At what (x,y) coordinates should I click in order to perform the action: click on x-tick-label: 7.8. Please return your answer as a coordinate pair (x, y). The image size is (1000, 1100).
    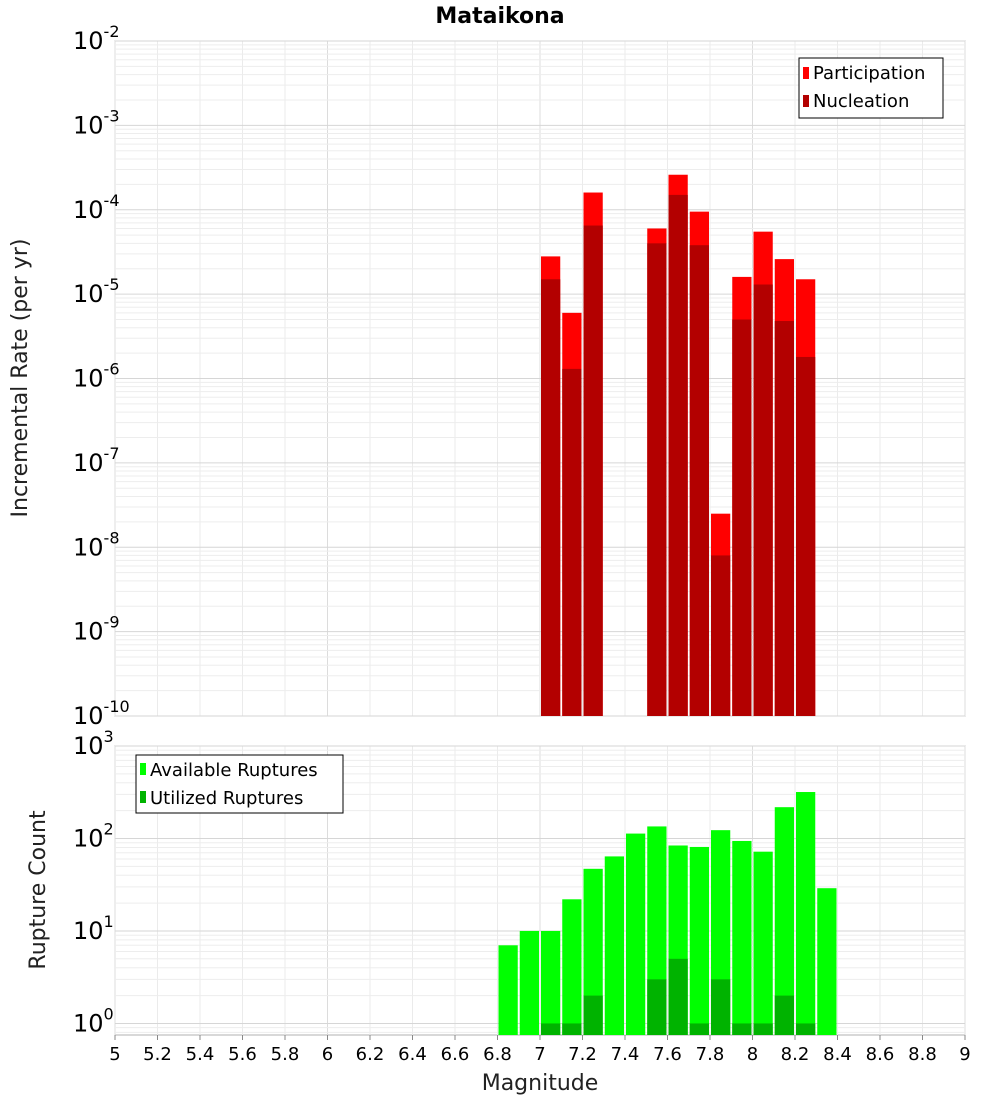
    Looking at the image, I should click on (710, 1054).